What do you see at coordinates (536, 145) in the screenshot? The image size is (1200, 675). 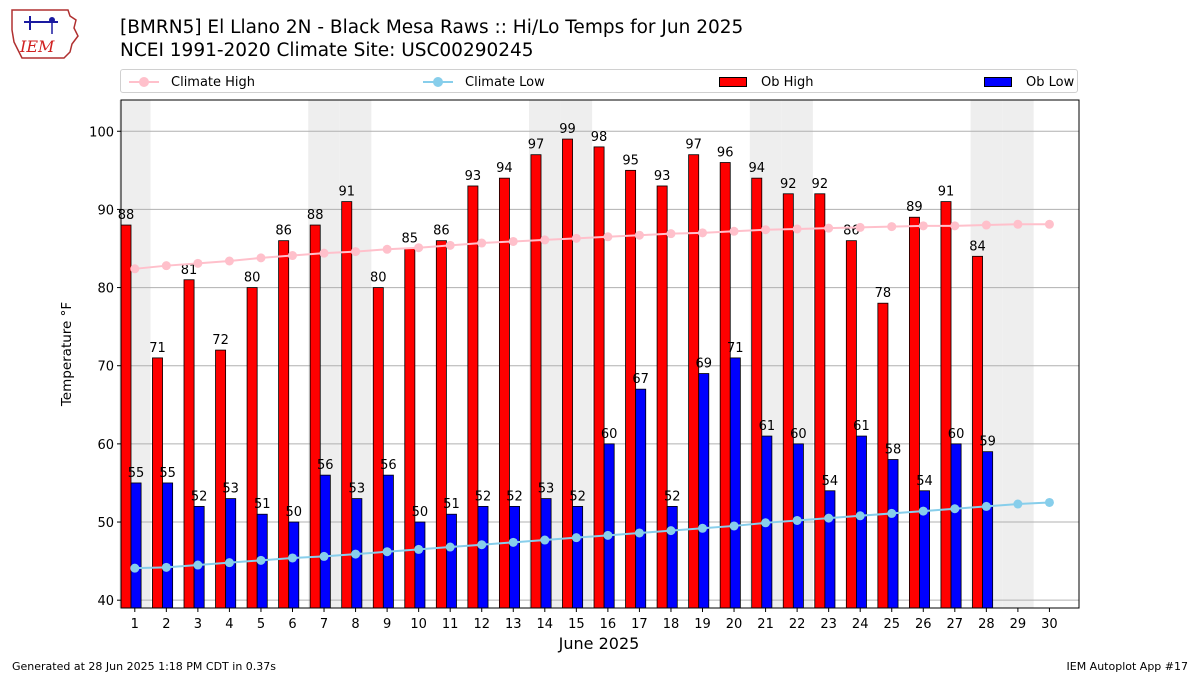 I see `ob-high-label: 97` at bounding box center [536, 145].